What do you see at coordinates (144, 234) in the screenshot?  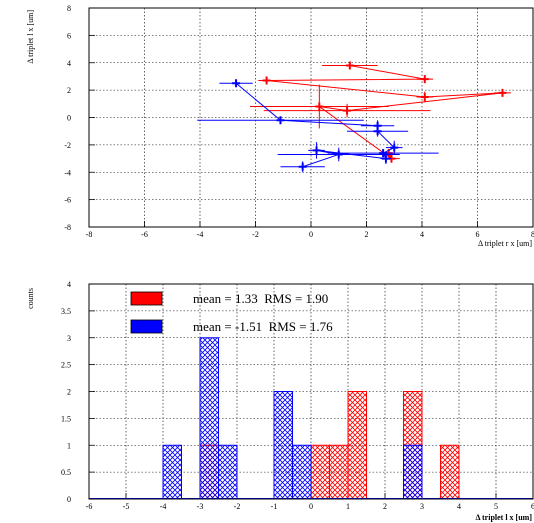 I see `scatter-x-tick-label: -6` at bounding box center [144, 234].